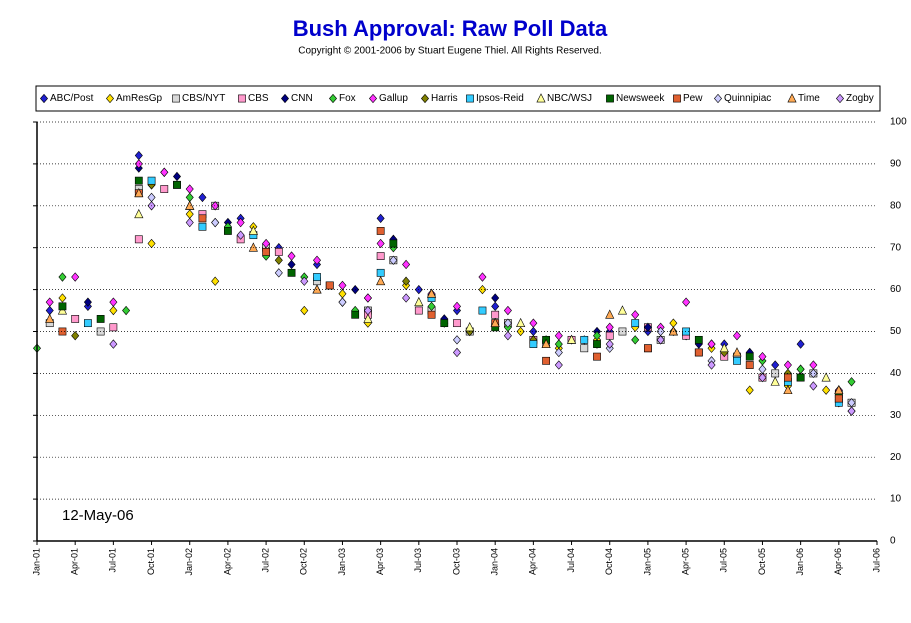  What do you see at coordinates (647, 562) in the screenshot?
I see `x-tick-label: Jan-05` at bounding box center [647, 562].